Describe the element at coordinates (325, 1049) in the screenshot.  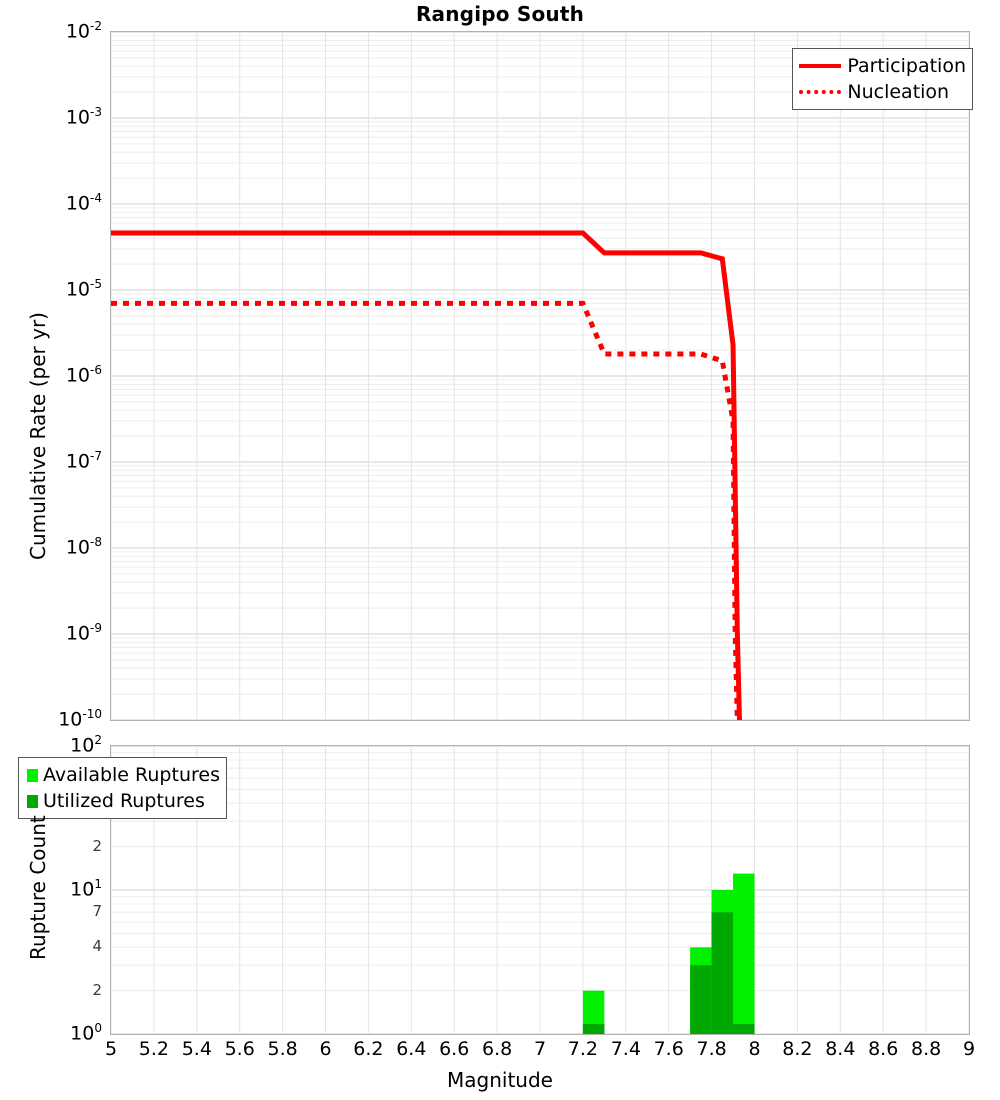
I see `magnitude-tick: 6` at that location.